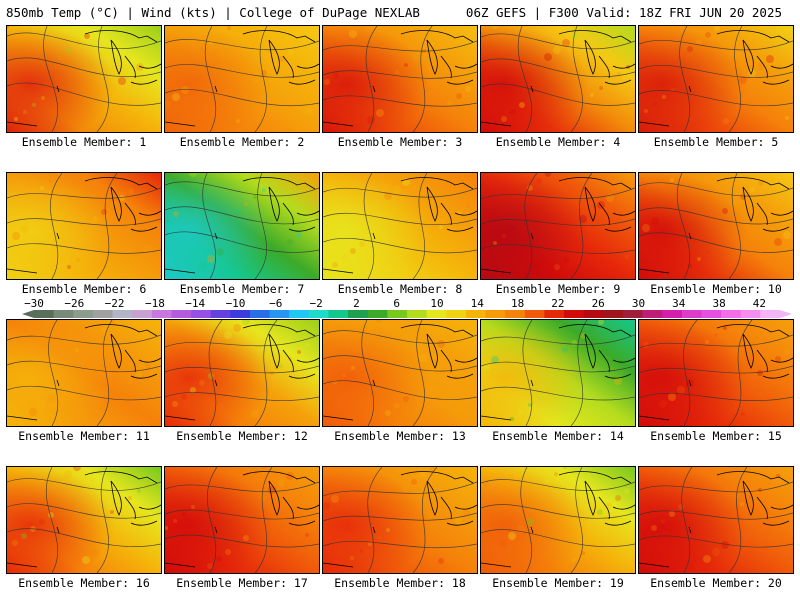 The image size is (800, 600). Describe the element at coordinates (34, 303) in the screenshot. I see `colorbar-tick-label: −30` at that location.